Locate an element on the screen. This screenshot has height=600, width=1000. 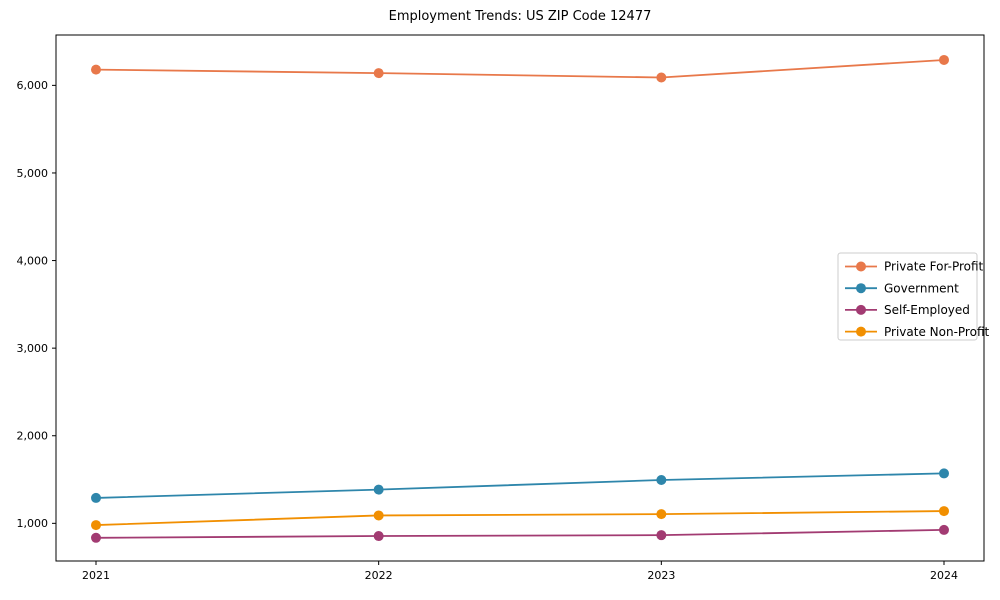
y-tick-label: 4,000 is located at coordinates (33, 260).